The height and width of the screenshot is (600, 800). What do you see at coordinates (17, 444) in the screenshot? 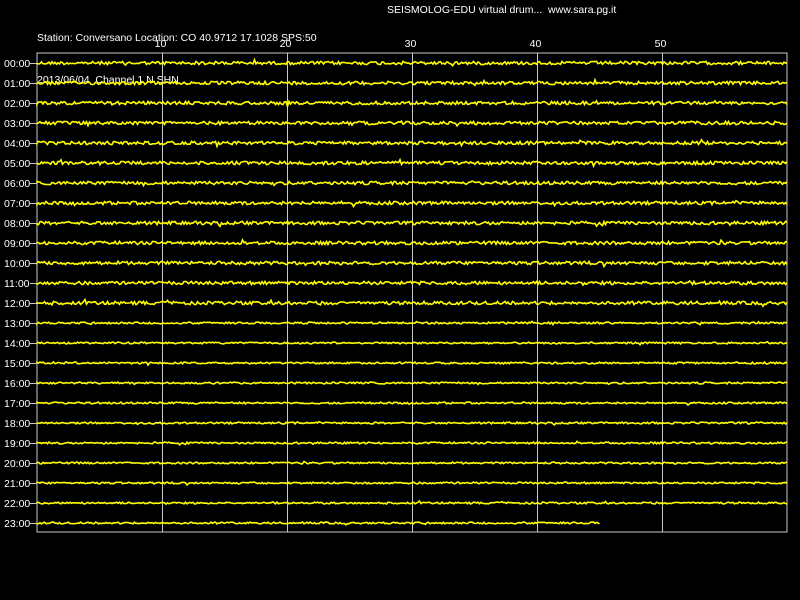
I see `row-label: 19:00` at bounding box center [17, 444].